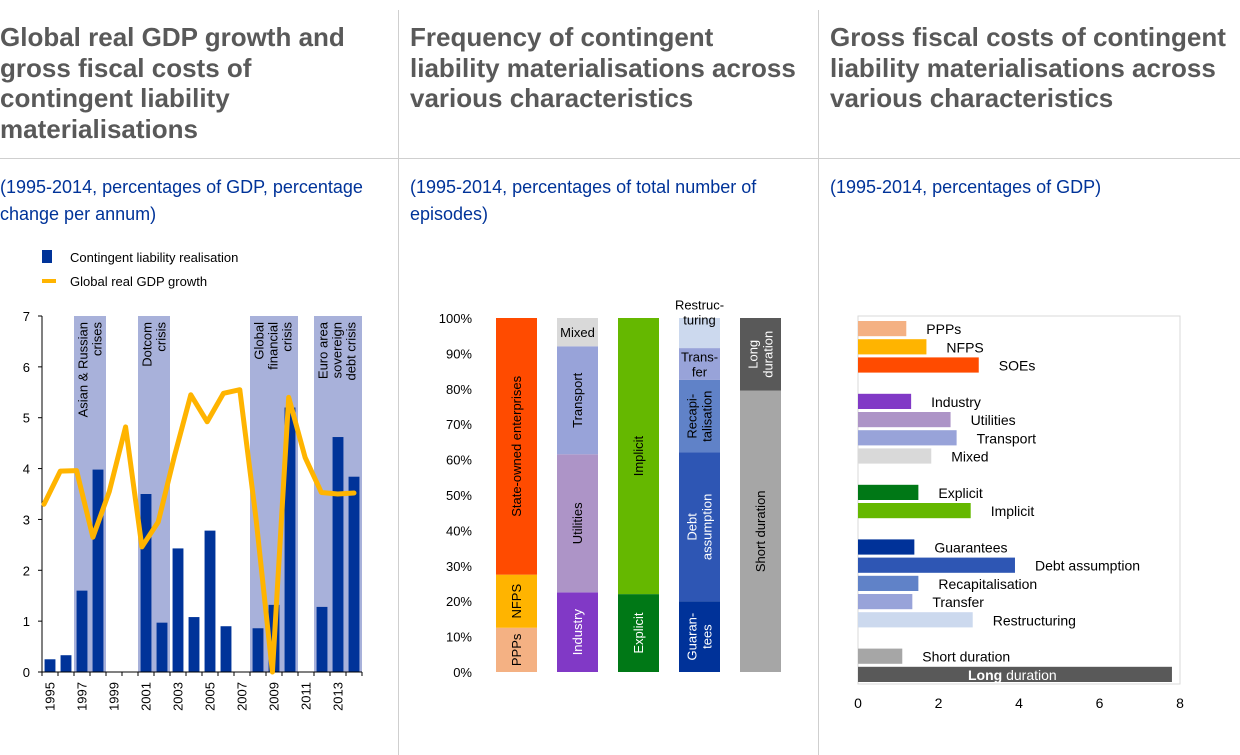 Image resolution: width=1240 pixels, height=755 pixels. What do you see at coordinates (516, 649) in the screenshot?
I see `segment-label: PPPs` at bounding box center [516, 649].